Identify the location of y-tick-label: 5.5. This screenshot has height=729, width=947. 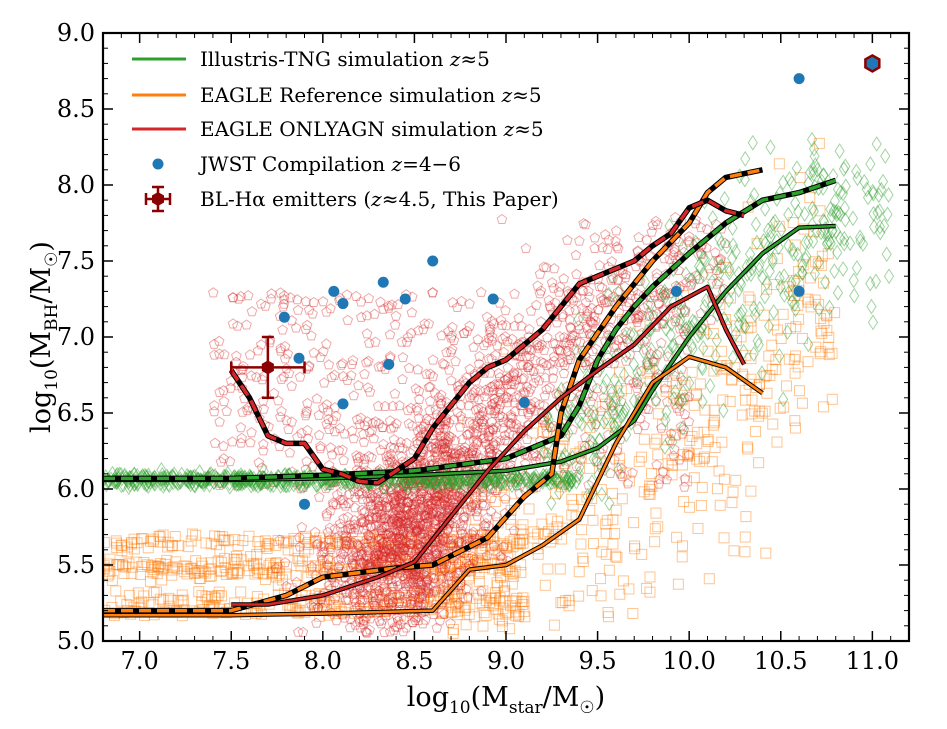
(76, 565).